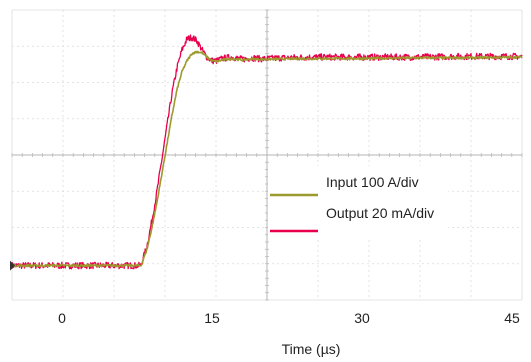 The height and width of the screenshot is (362, 531). I want to click on x-axis-label: Time (µs), so click(311, 349).